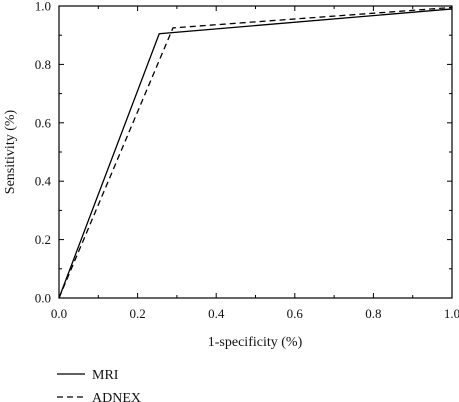  I want to click on y-tick-label: 0.8, so click(43, 64).